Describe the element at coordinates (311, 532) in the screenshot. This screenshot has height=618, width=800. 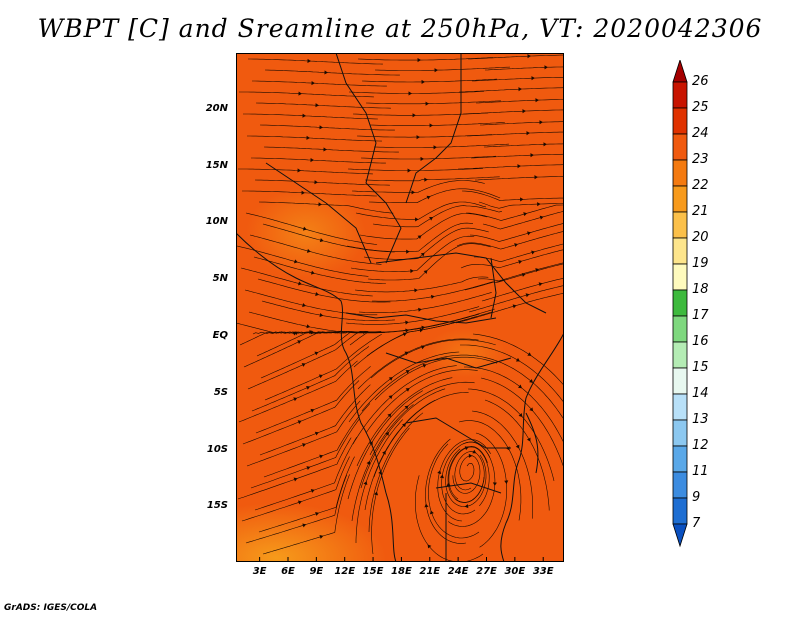
I see `warm-patch-south` at that location.